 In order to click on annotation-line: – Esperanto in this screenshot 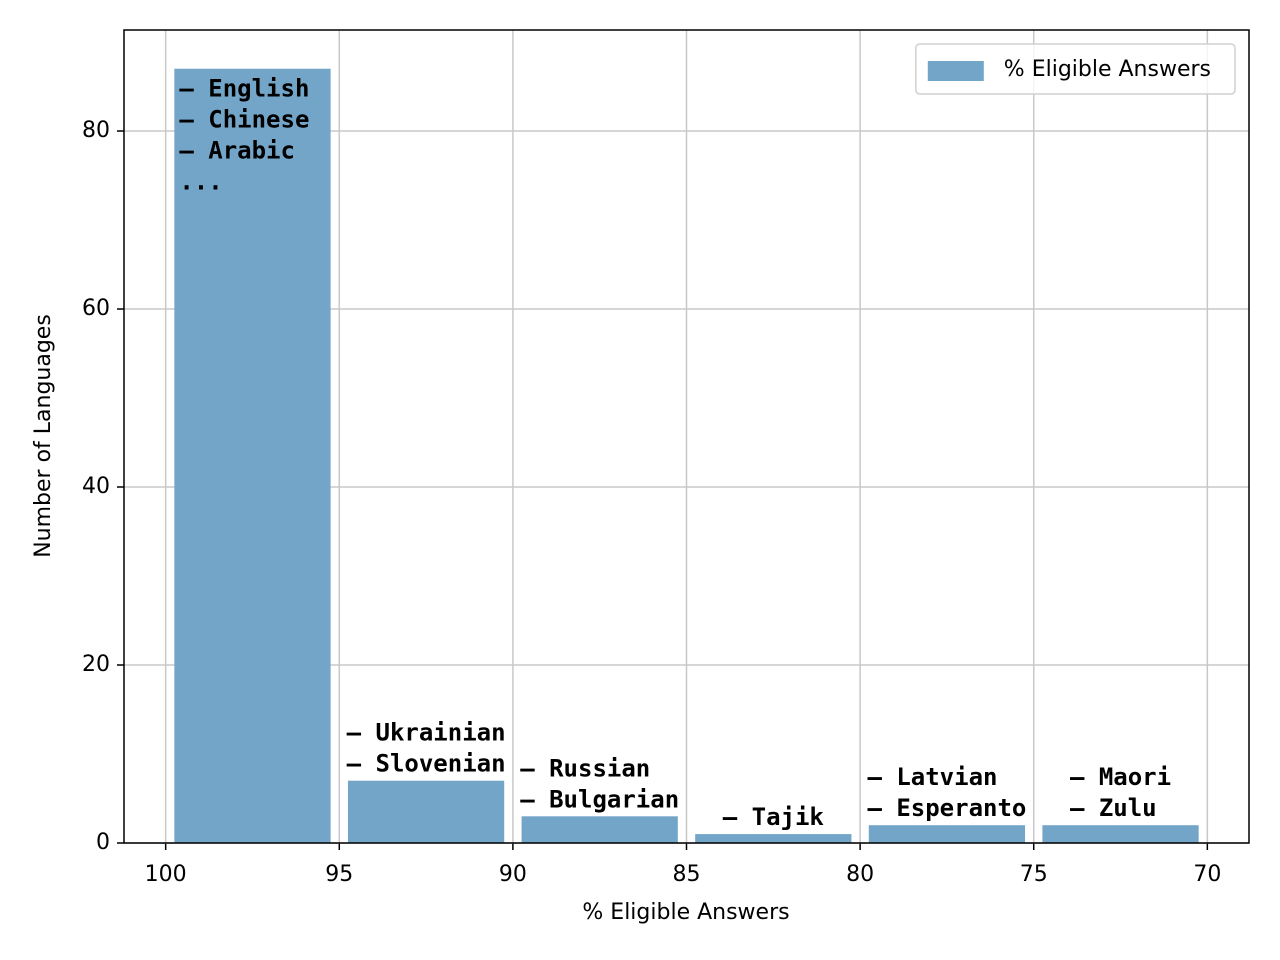, I will do `click(946, 808)`.